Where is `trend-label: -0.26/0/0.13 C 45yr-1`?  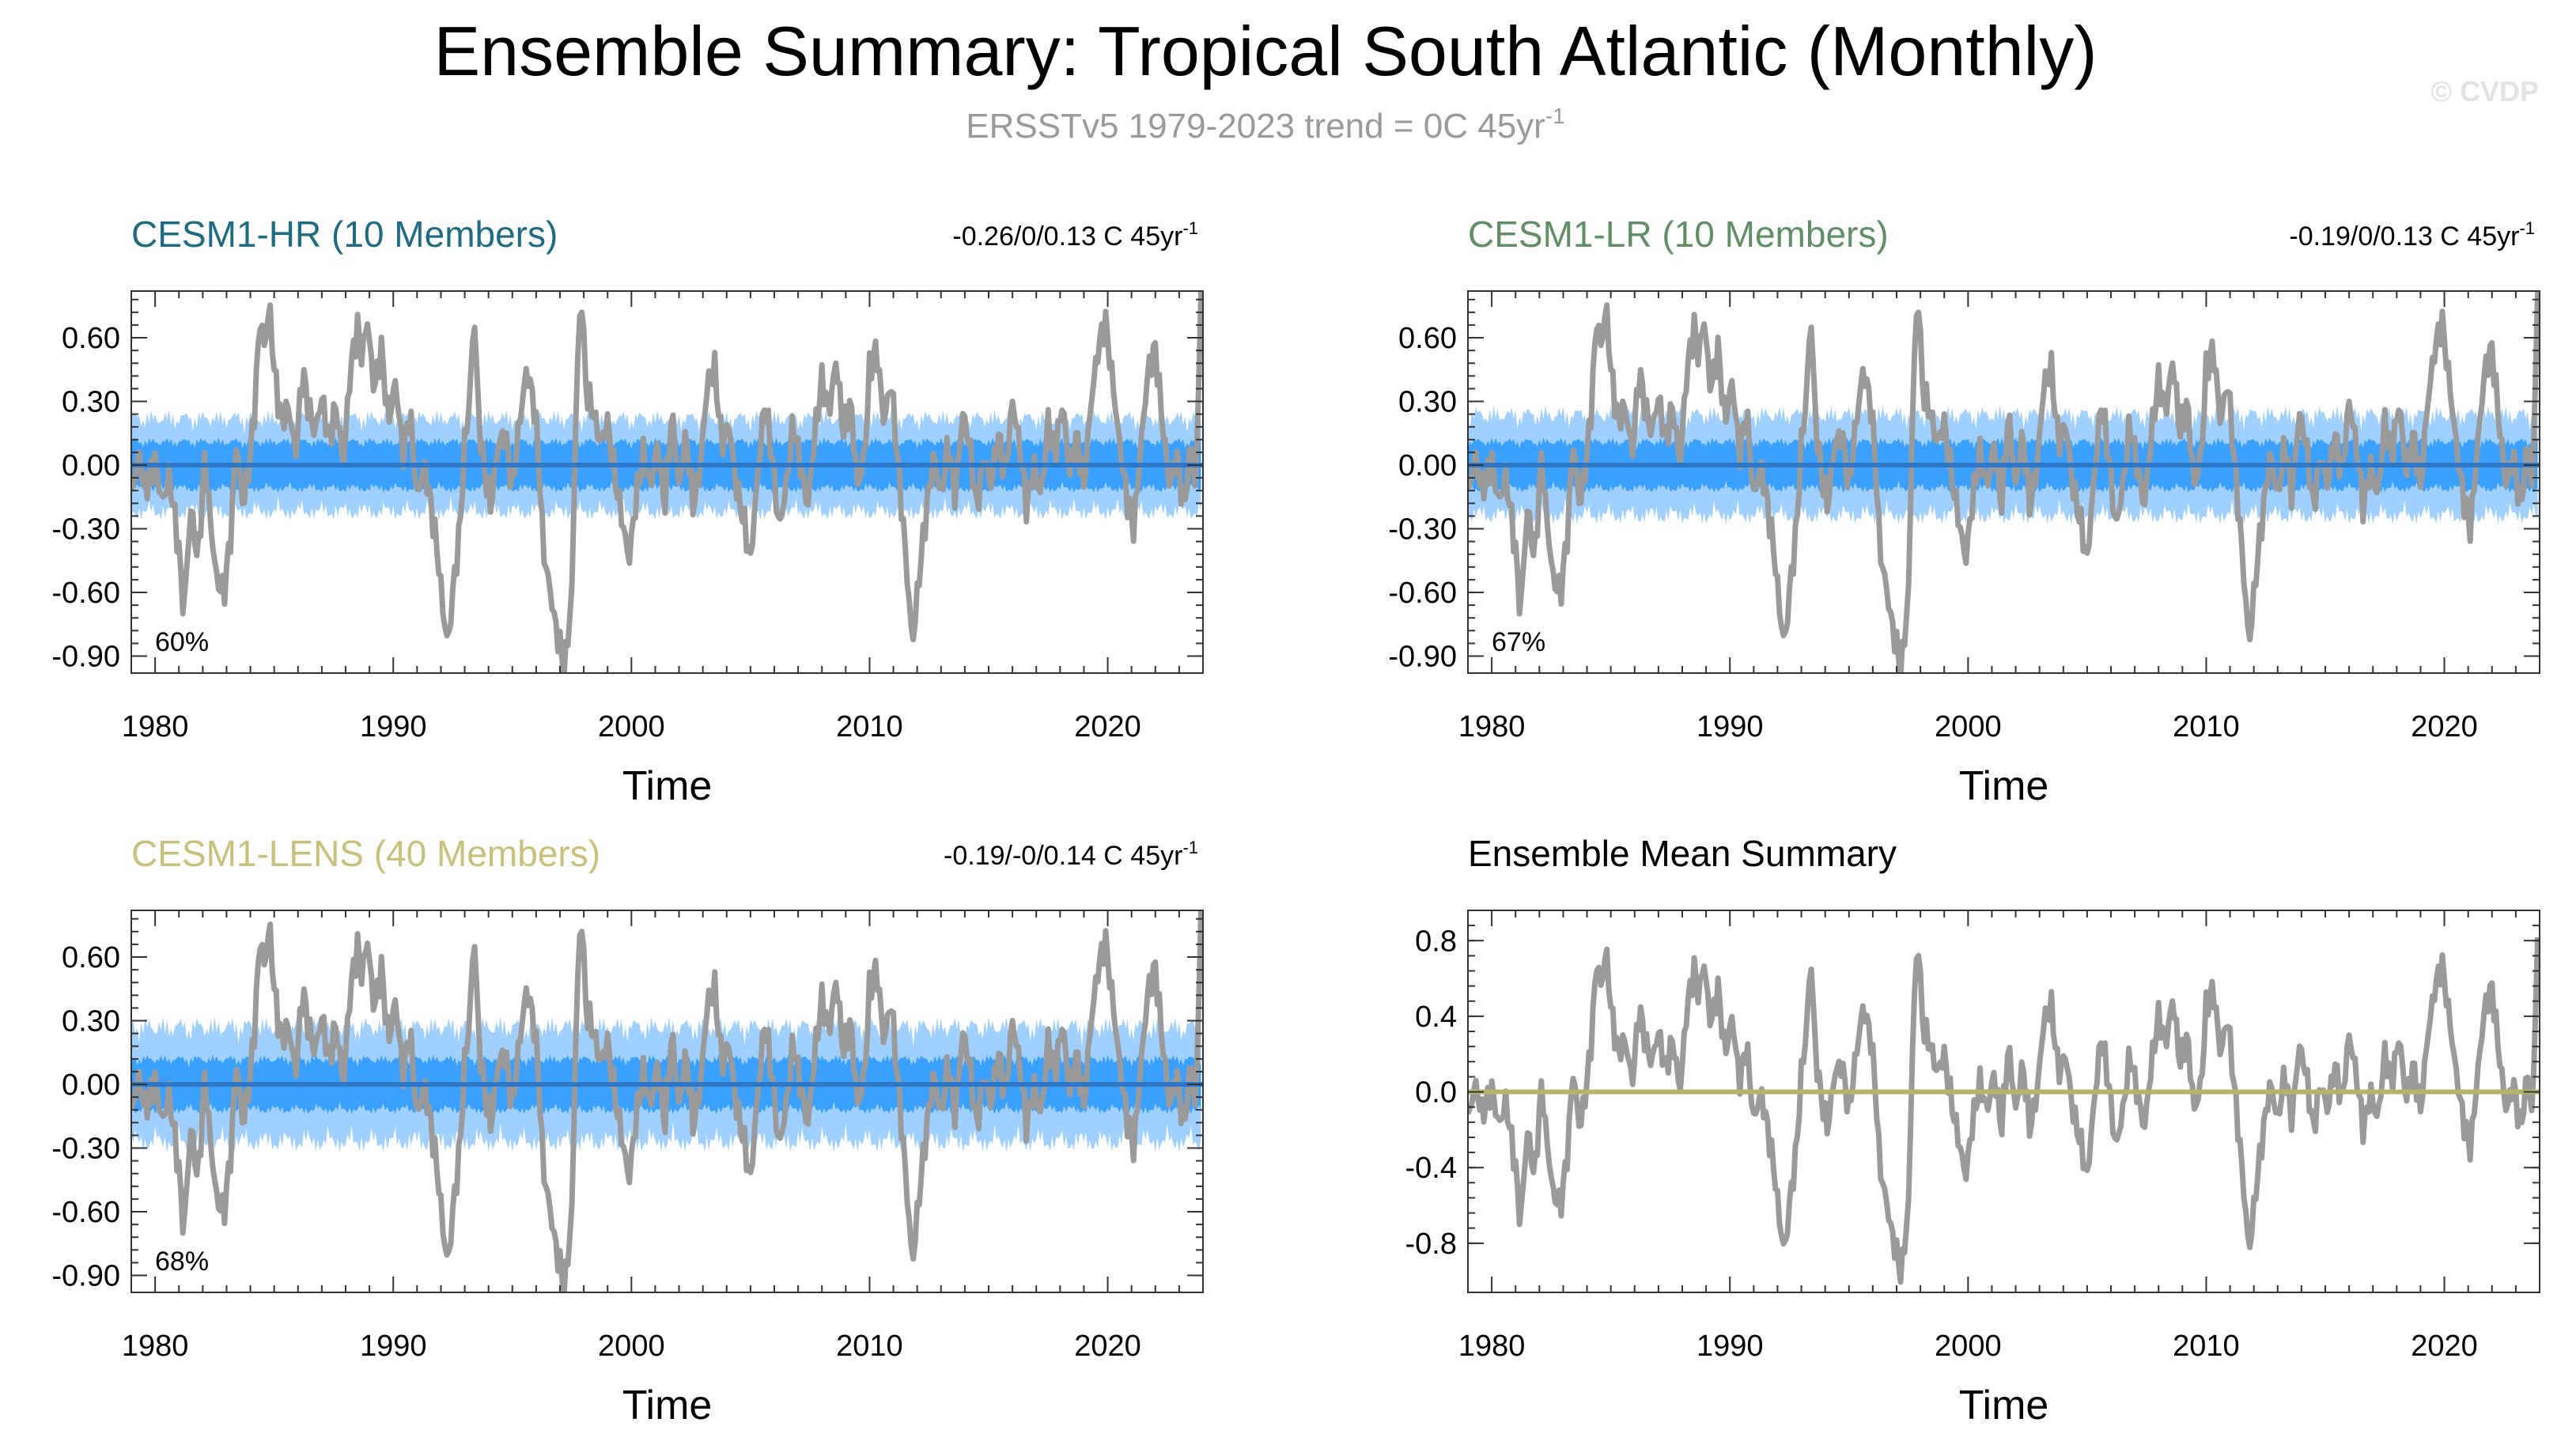 trend-label: -0.26/0/0.13 C 45yr-1 is located at coordinates (1075, 235).